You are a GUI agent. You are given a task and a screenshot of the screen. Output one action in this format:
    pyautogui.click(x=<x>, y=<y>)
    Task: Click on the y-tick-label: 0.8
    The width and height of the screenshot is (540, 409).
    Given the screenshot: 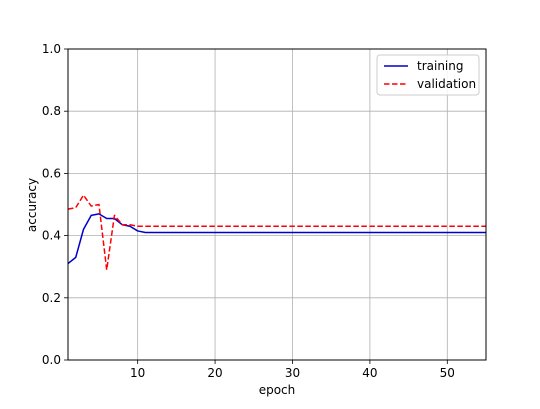 What is the action you would take?
    pyautogui.click(x=51, y=111)
    